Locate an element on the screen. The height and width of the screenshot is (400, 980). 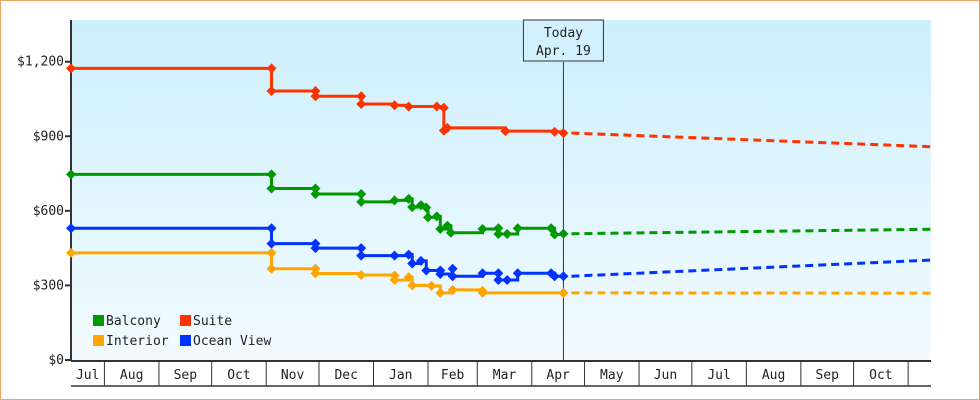
legend-item-balcony: Balcony is located at coordinates (127, 321).